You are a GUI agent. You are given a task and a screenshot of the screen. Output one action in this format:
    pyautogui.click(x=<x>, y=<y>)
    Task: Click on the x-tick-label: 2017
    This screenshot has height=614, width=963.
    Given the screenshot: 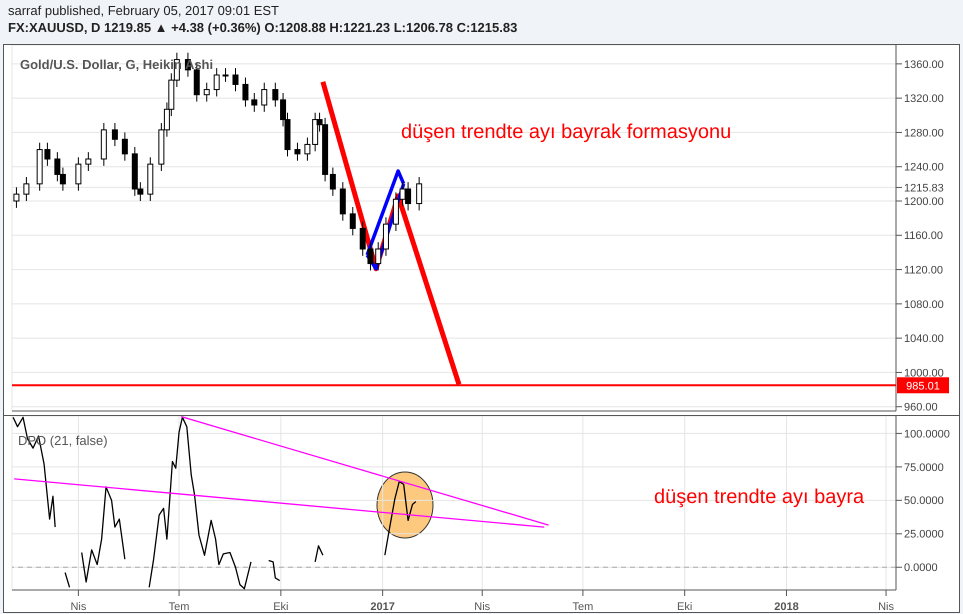 What is the action you would take?
    pyautogui.click(x=382, y=607)
    